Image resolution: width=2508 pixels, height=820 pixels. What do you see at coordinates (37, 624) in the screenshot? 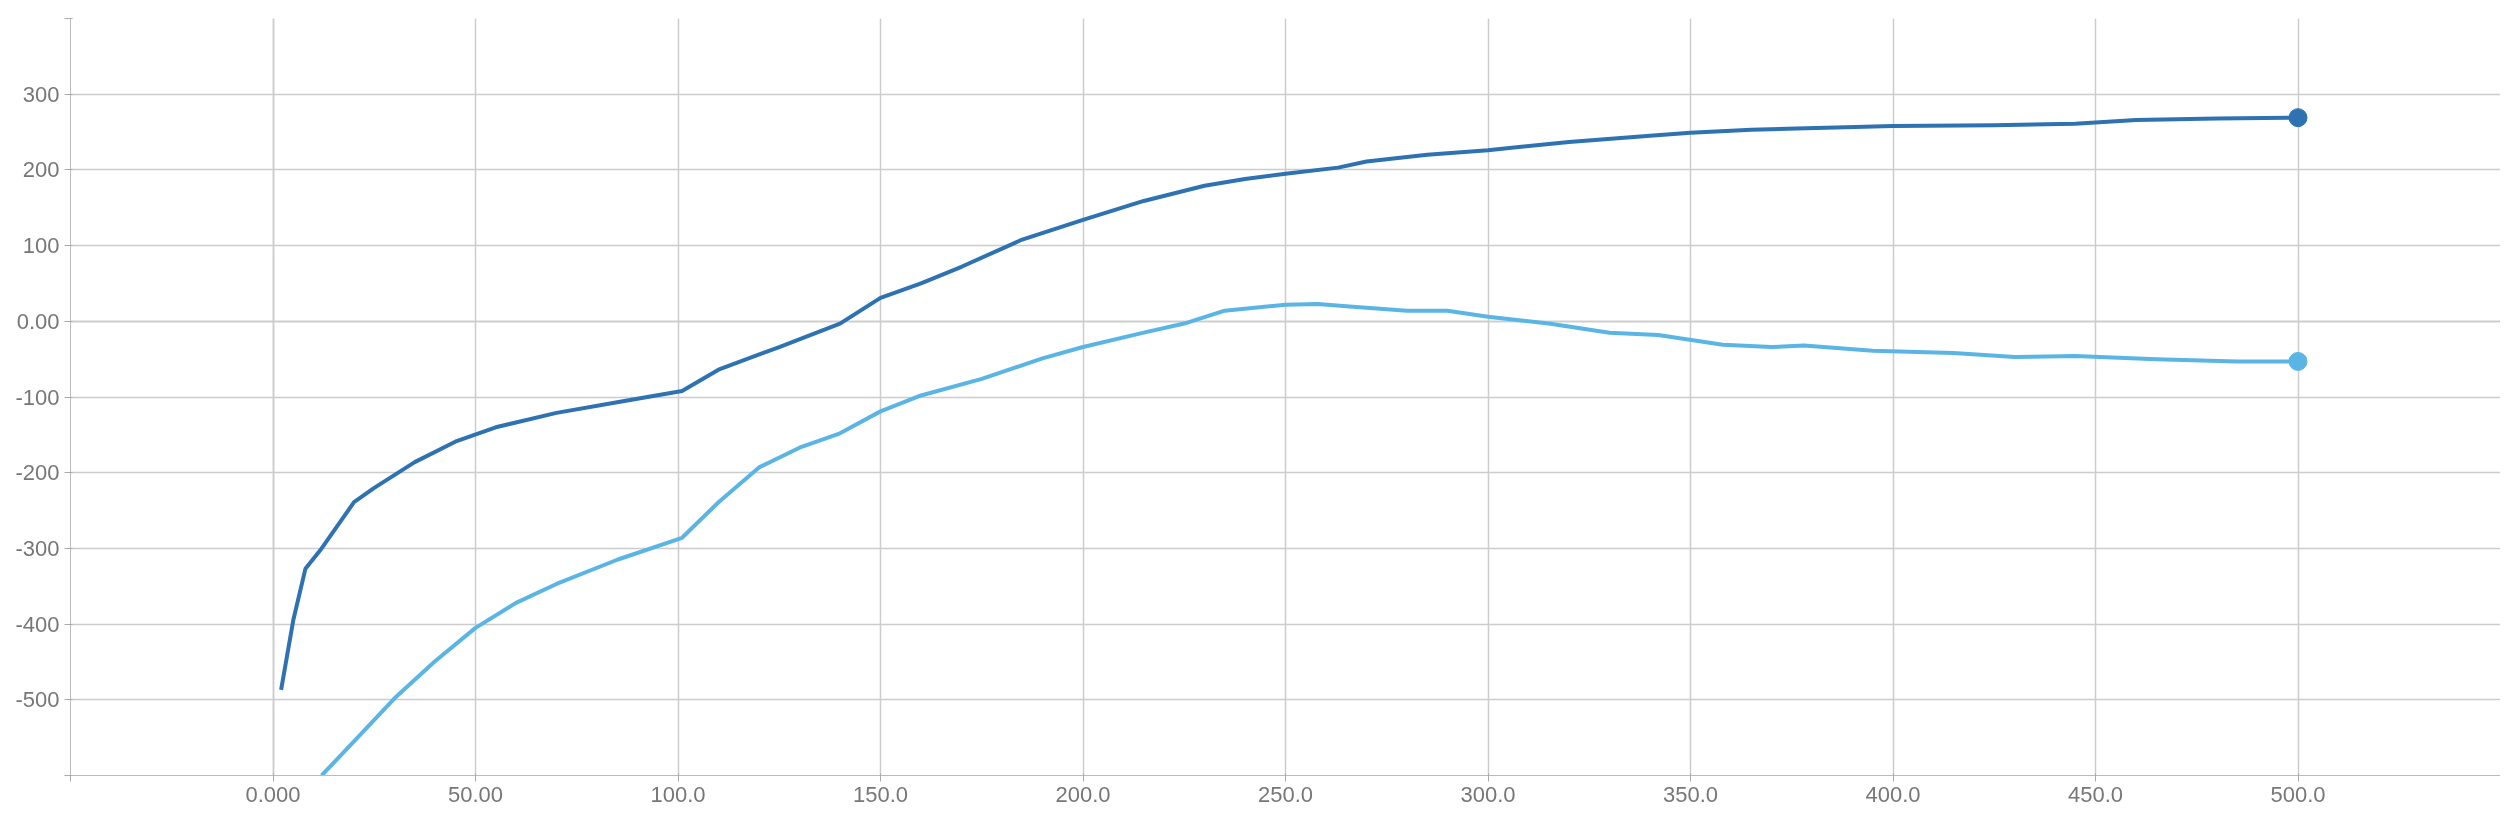
I see `y-tick-label: -400` at bounding box center [37, 624].